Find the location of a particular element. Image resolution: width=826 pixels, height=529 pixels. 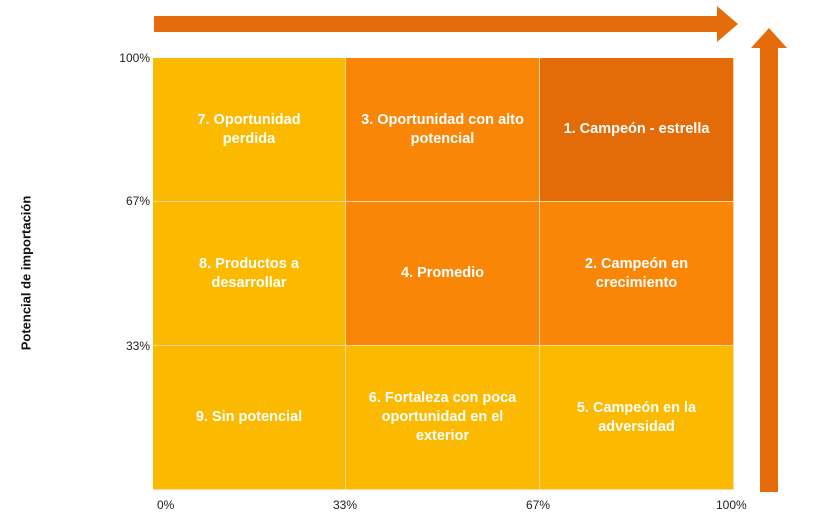

grid-cell: 2. Campeón en crecimiento is located at coordinates (637, 274).